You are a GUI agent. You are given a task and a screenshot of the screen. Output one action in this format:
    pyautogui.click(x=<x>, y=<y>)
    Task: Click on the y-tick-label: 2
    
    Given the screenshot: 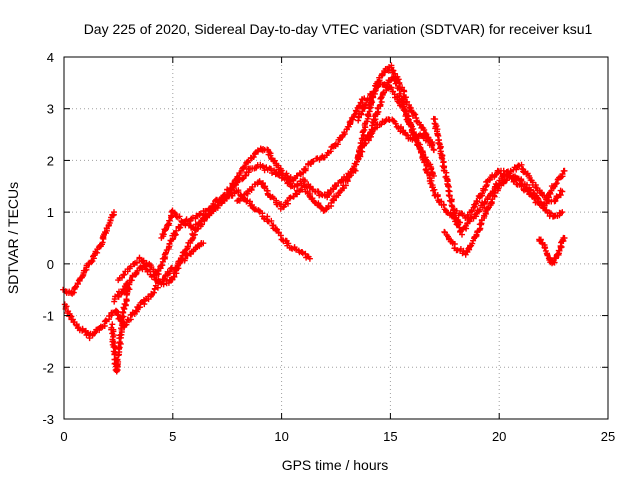 What is the action you would take?
    pyautogui.click(x=50, y=160)
    